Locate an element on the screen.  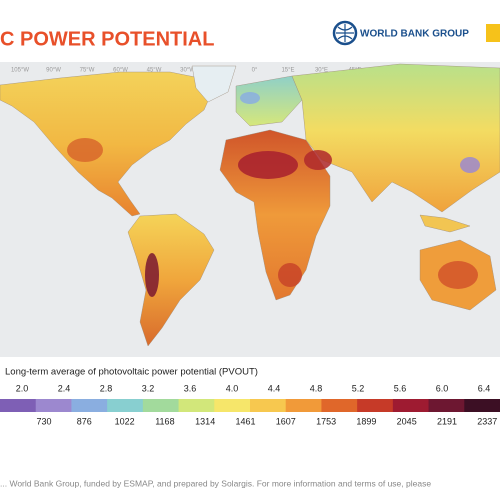
north-america is located at coordinates (106, 144).